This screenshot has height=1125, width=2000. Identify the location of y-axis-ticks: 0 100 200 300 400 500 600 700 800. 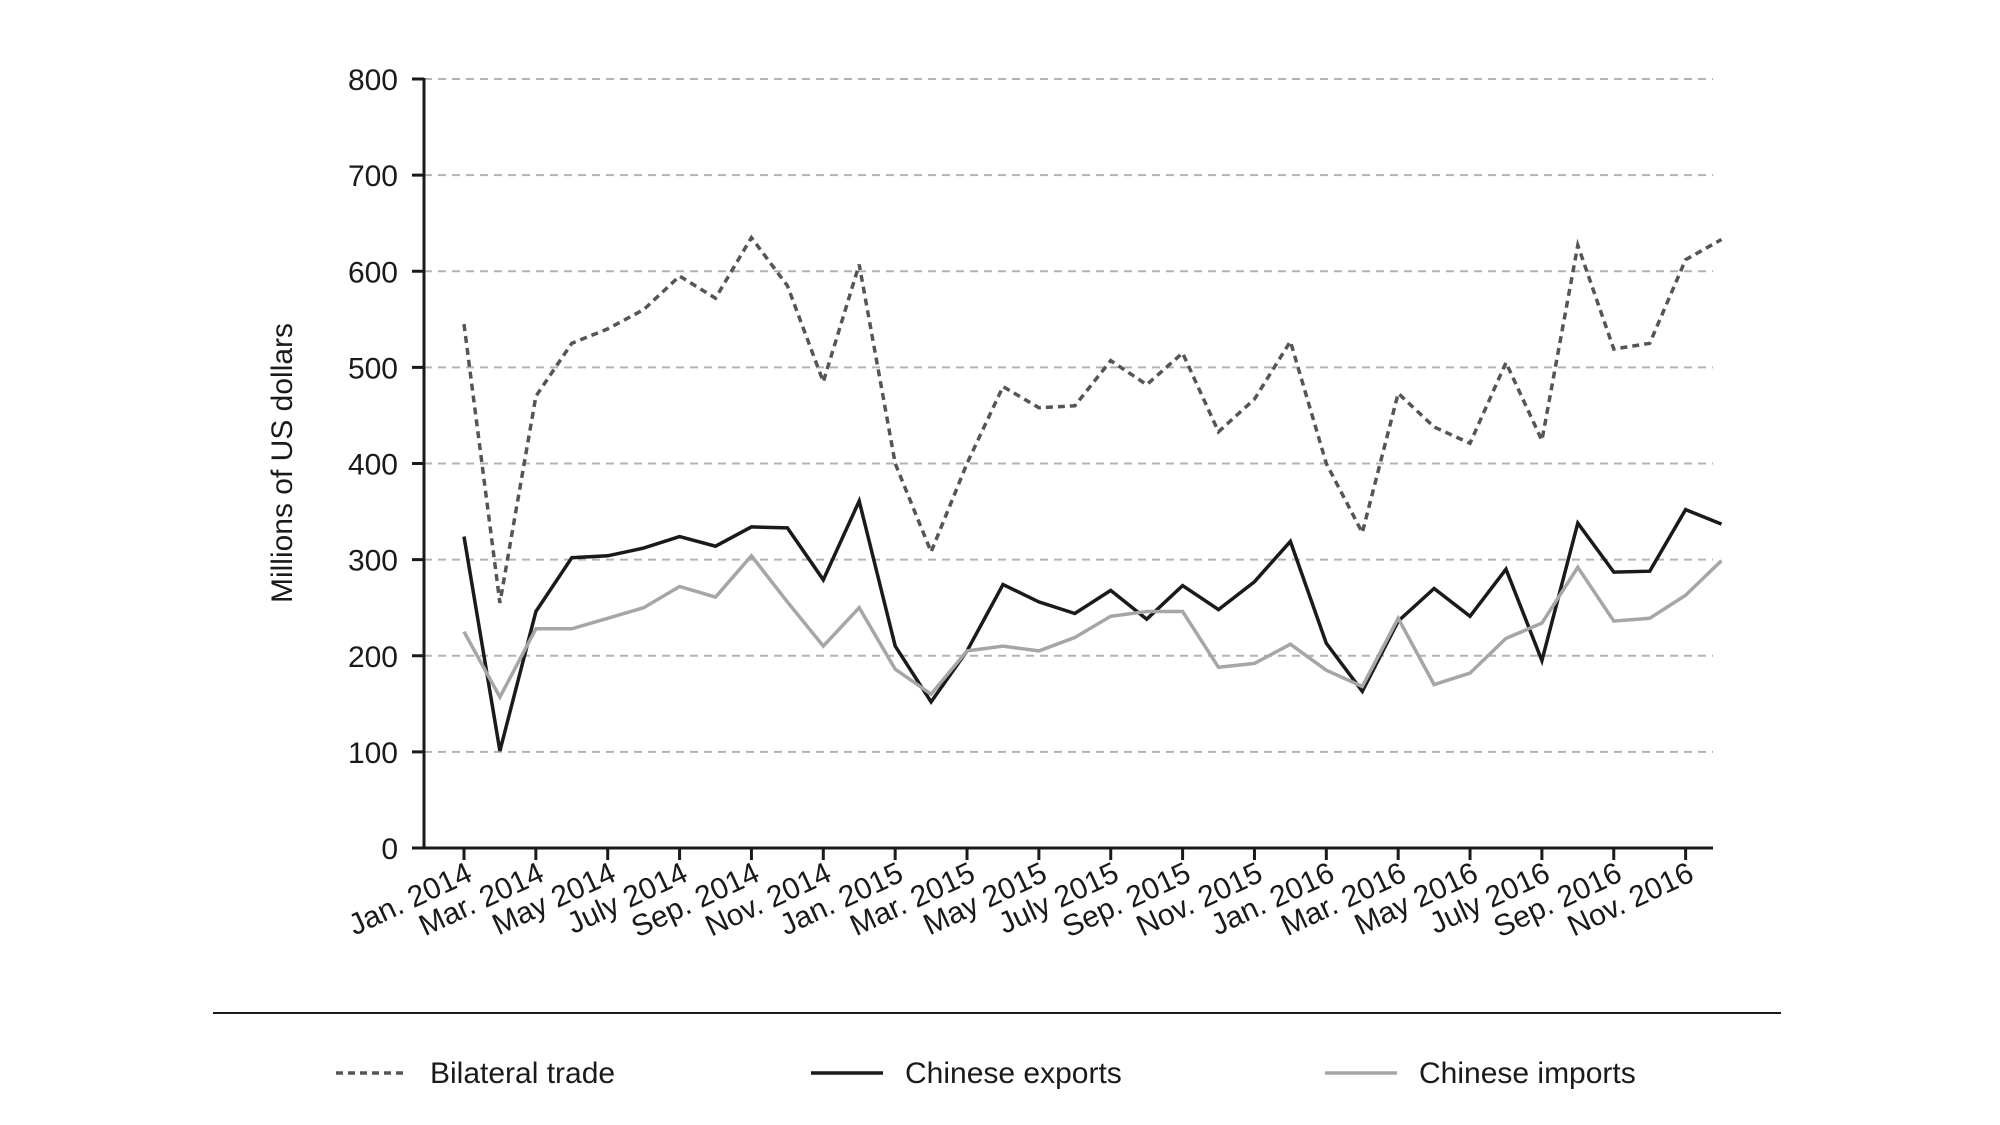
(386, 465).